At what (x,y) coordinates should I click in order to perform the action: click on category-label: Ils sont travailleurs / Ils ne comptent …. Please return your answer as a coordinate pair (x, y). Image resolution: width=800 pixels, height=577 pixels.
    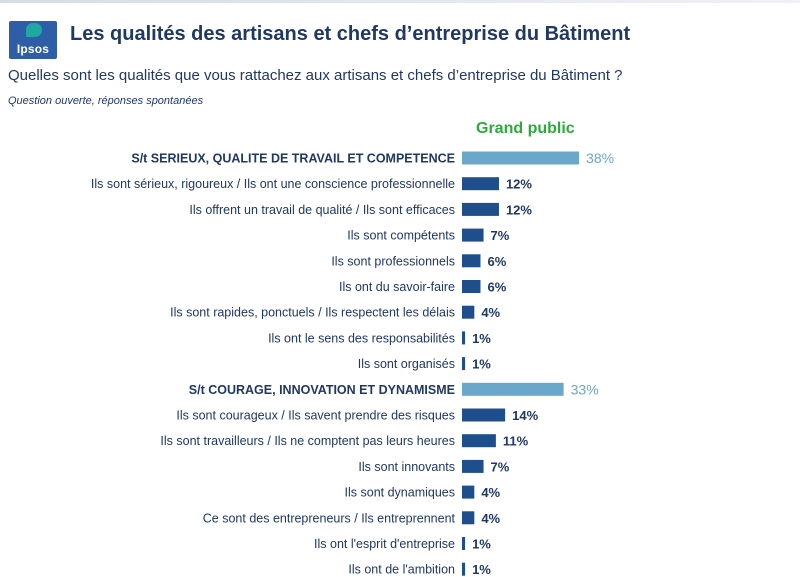
    Looking at the image, I should click on (307, 441).